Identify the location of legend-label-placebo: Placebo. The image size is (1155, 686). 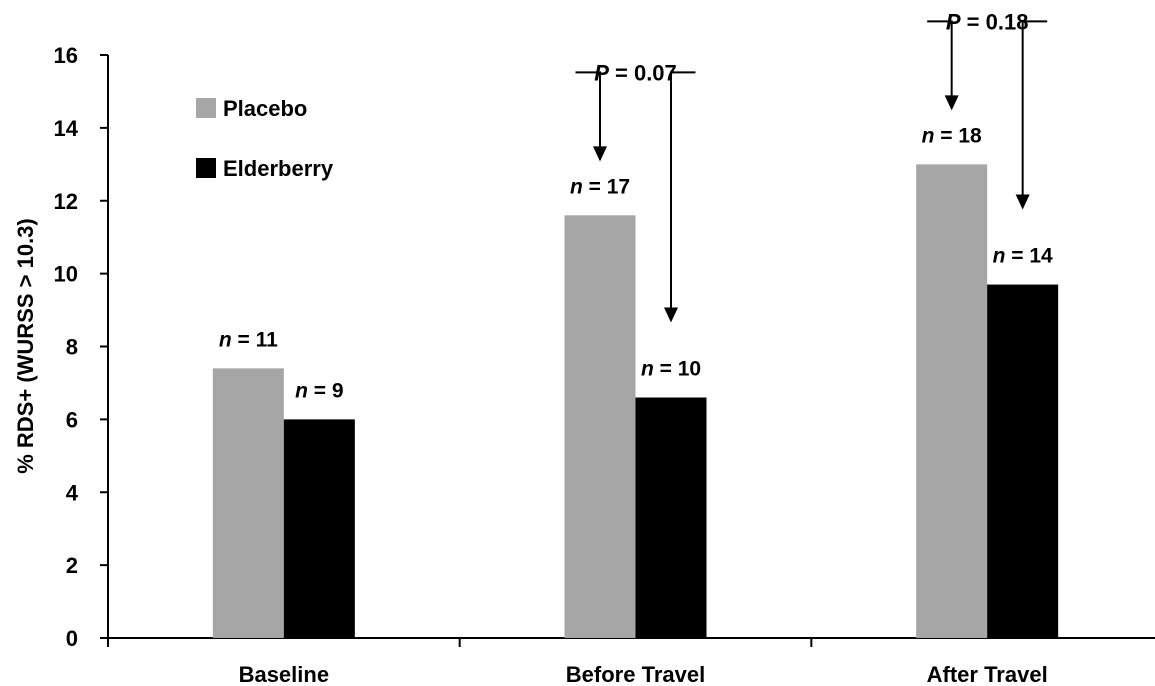
(265, 108).